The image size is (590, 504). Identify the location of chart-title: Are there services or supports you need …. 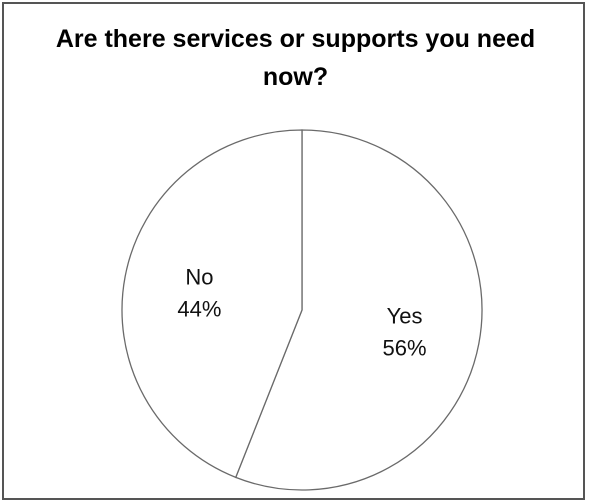
(295, 58).